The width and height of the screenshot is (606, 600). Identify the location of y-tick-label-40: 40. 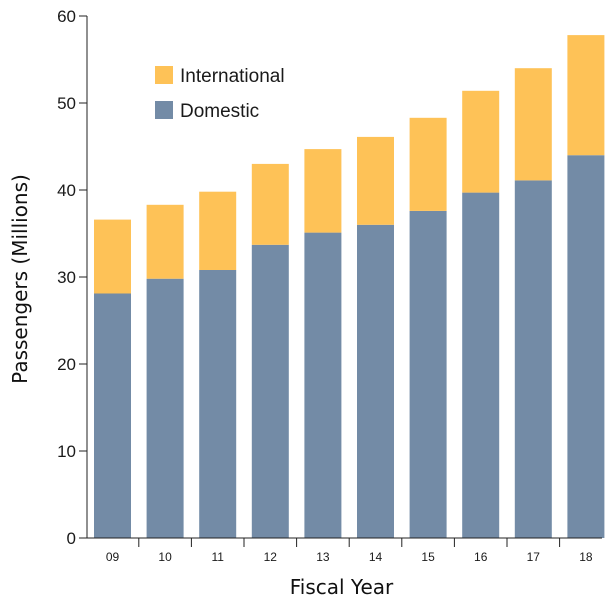
(66, 190).